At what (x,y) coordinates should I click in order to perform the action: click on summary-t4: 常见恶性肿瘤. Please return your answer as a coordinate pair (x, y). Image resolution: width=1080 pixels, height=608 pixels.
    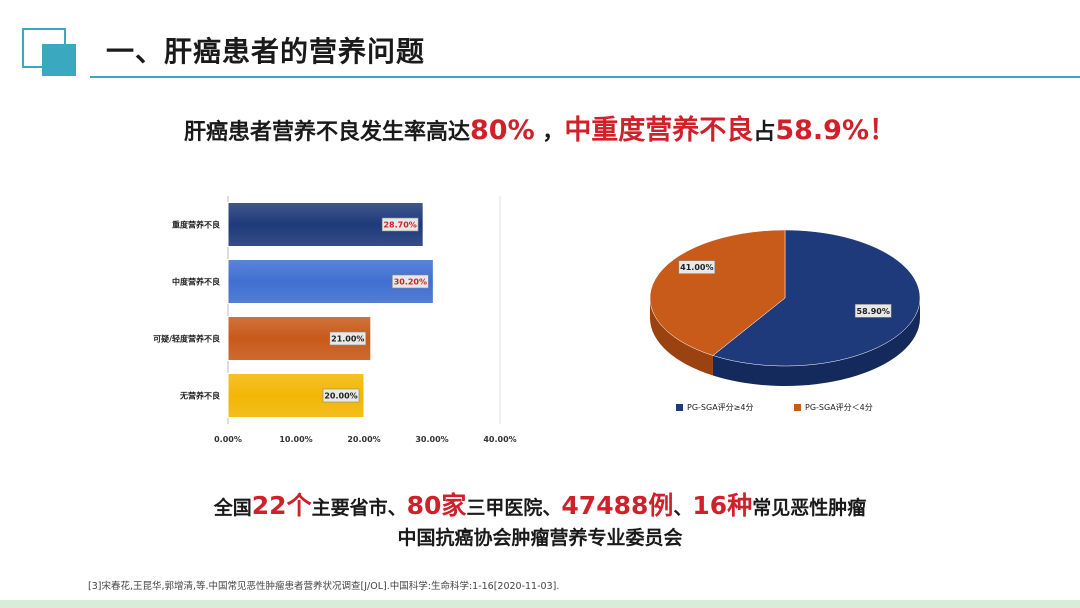
    Looking at the image, I should click on (809, 508).